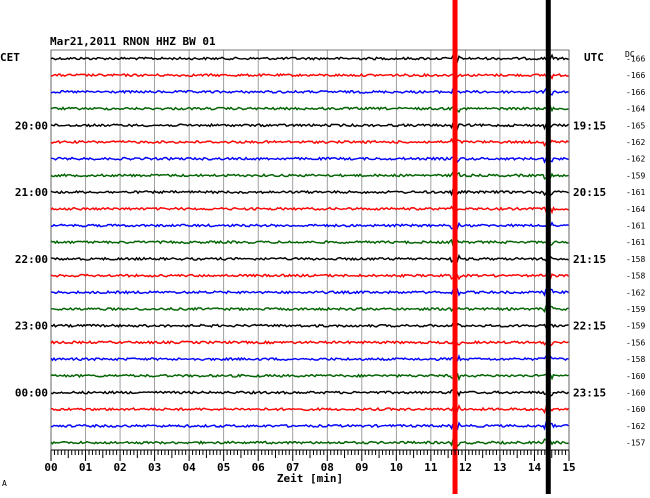  I want to click on x-tick-label: 06, so click(259, 467).